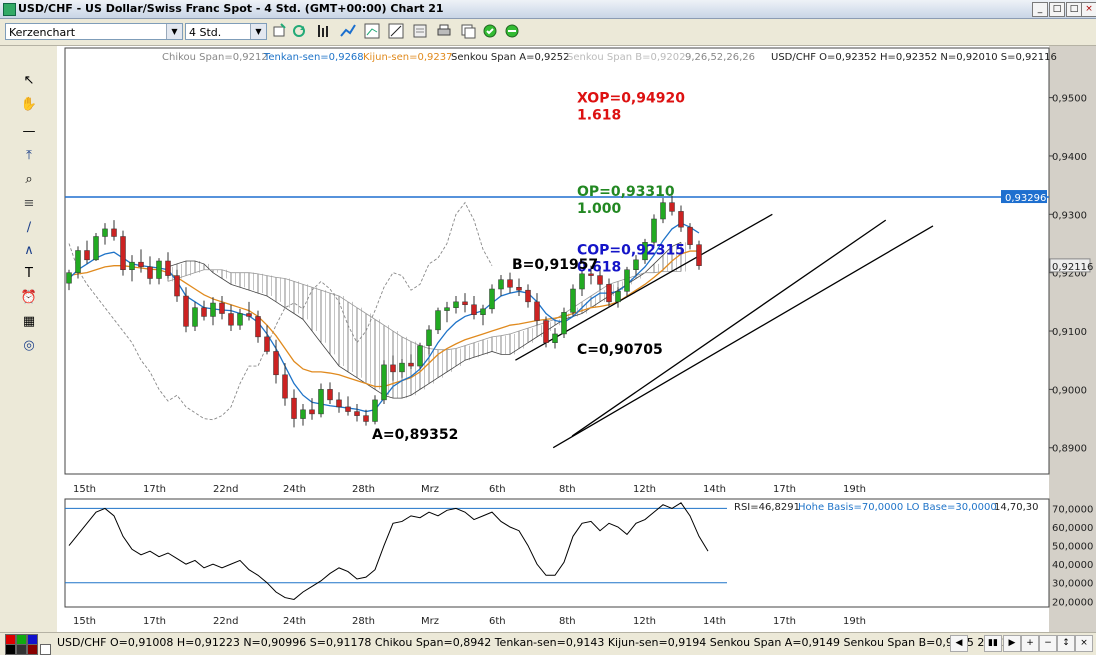 This screenshot has height=655, width=1096. What do you see at coordinates (29, 131) in the screenshot?
I see `horizontal-line-icon: —` at bounding box center [29, 131].